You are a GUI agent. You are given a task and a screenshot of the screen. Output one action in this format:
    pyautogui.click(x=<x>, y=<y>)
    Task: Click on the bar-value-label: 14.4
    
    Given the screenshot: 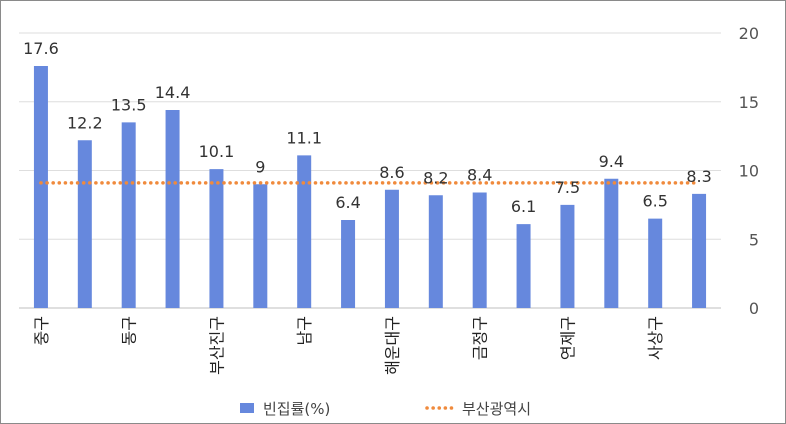 What is the action you would take?
    pyautogui.click(x=173, y=92)
    